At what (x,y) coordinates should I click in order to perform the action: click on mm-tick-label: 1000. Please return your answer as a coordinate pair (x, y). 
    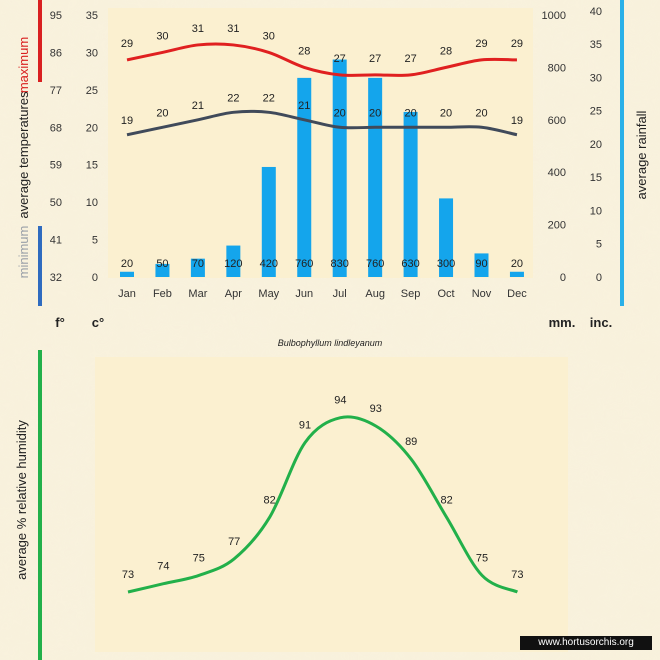
    Looking at the image, I should click on (554, 16).